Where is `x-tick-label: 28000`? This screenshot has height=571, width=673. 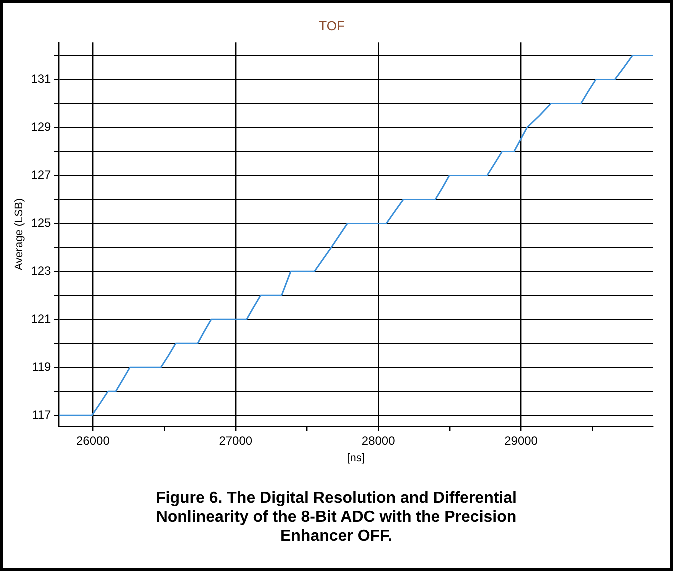
x-tick-label: 28000 is located at coordinates (379, 441).